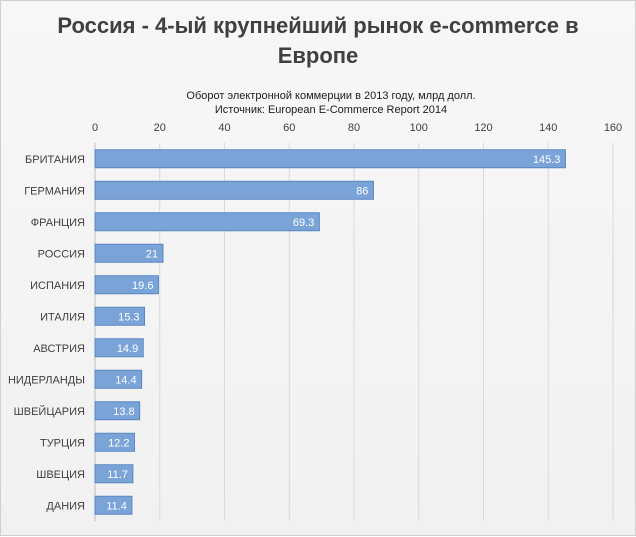  Describe the element at coordinates (123, 412) in the screenshot. I see `data-label: 13.8` at that location.